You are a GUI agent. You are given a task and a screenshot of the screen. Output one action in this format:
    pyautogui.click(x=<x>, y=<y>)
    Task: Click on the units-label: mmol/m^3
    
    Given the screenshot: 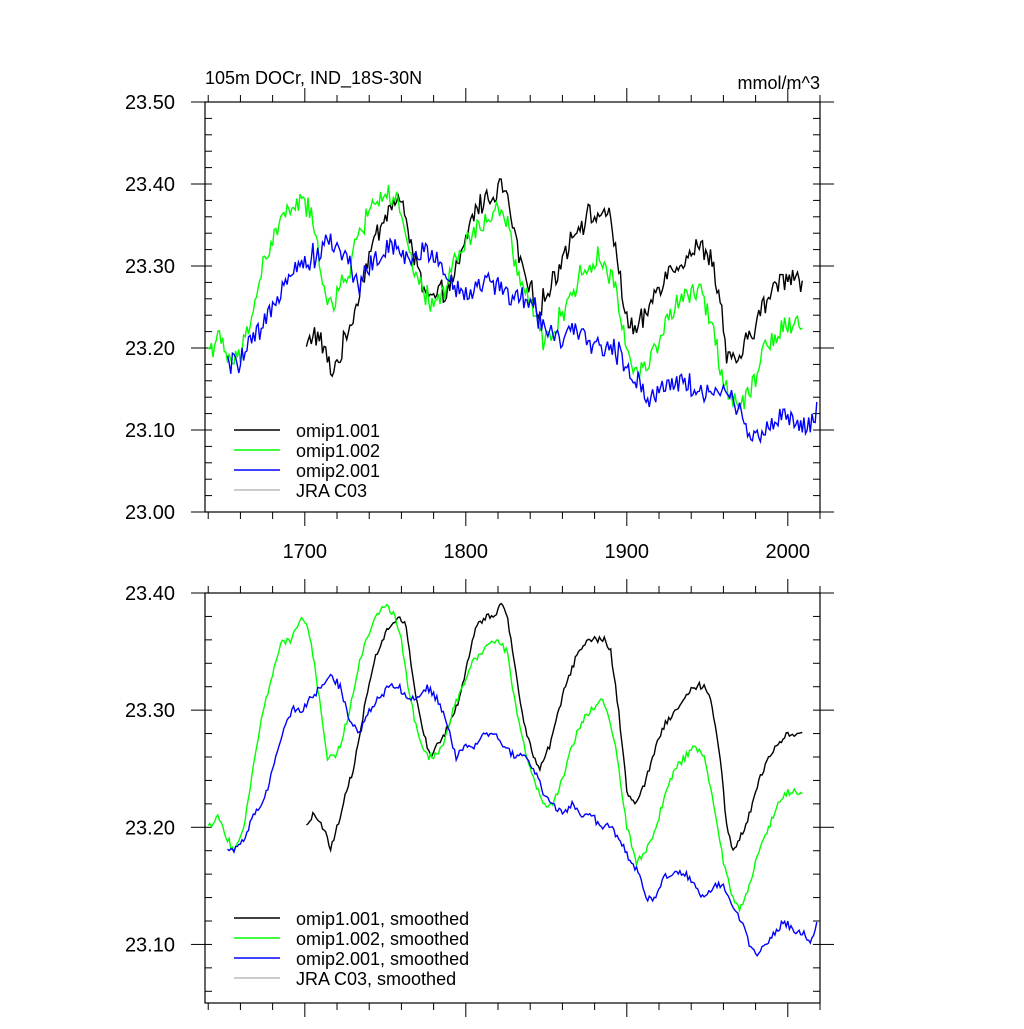 What is the action you would take?
    pyautogui.click(x=779, y=83)
    